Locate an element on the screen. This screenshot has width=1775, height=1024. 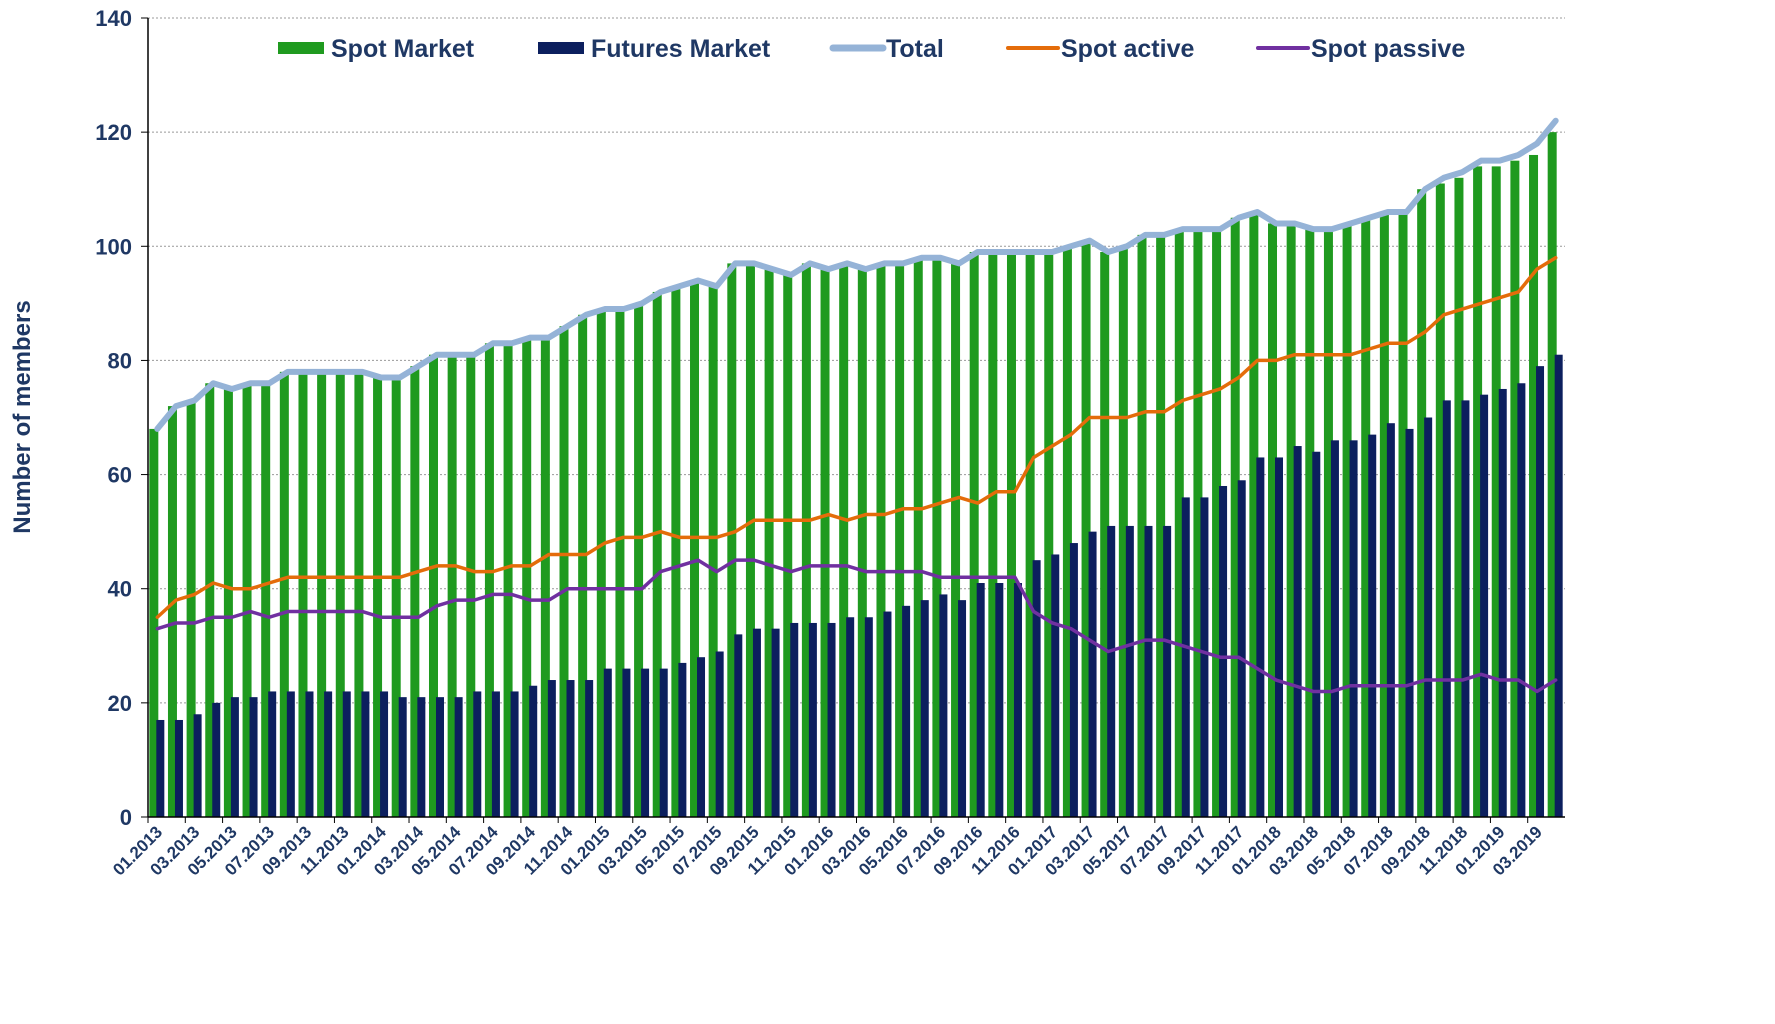
legend-label: Spot active is located at coordinates (1127, 49).